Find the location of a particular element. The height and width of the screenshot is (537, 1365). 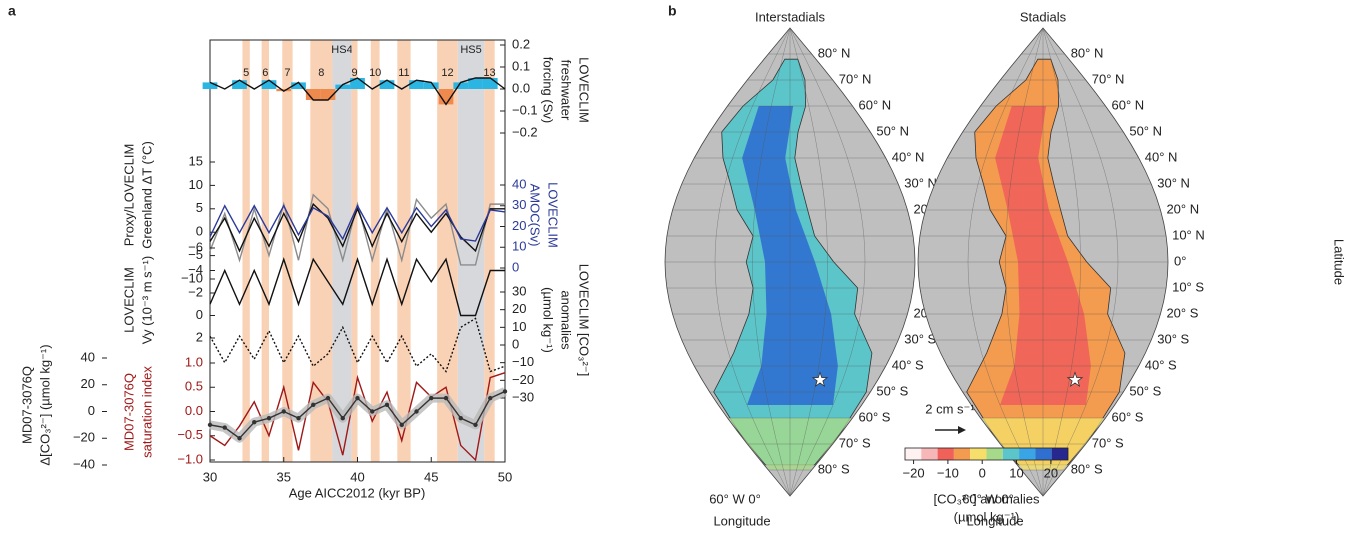

colorbar-tick-label: −20 is located at coordinates (914, 472).